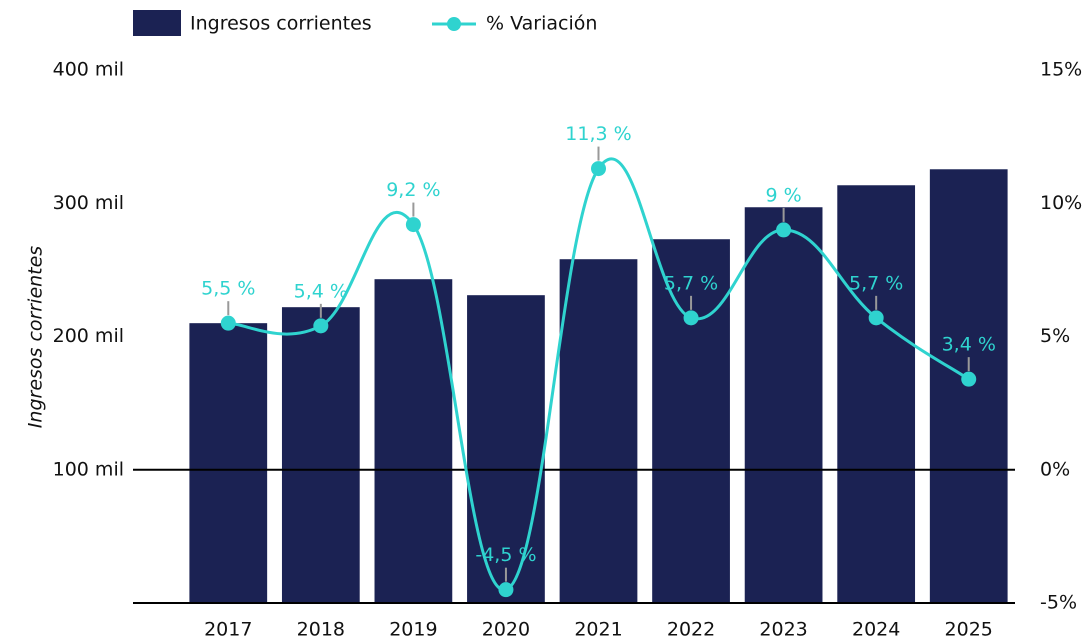 Image resolution: width=1091 pixels, height=644 pixels. Describe the element at coordinates (228, 289) in the screenshot. I see `data-label: 5,5 %` at that location.